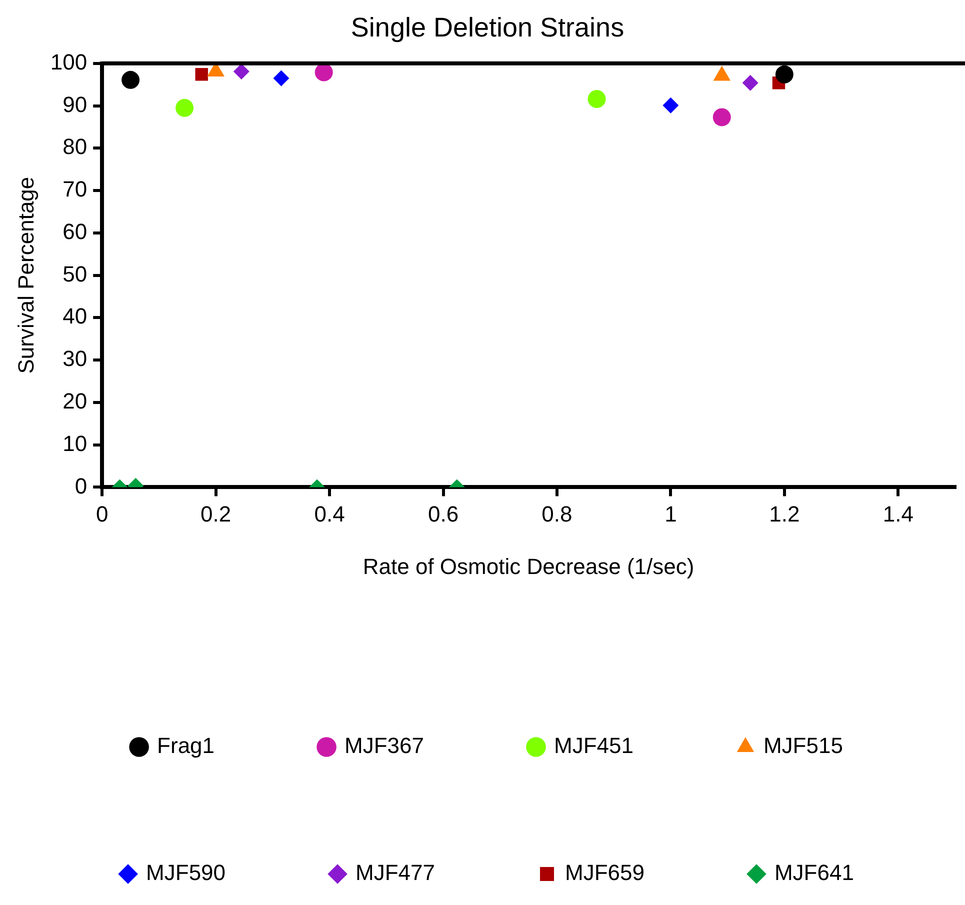 The image size is (965, 905). Describe the element at coordinates (216, 513) in the screenshot. I see `x-tick-label: 0.2` at that location.